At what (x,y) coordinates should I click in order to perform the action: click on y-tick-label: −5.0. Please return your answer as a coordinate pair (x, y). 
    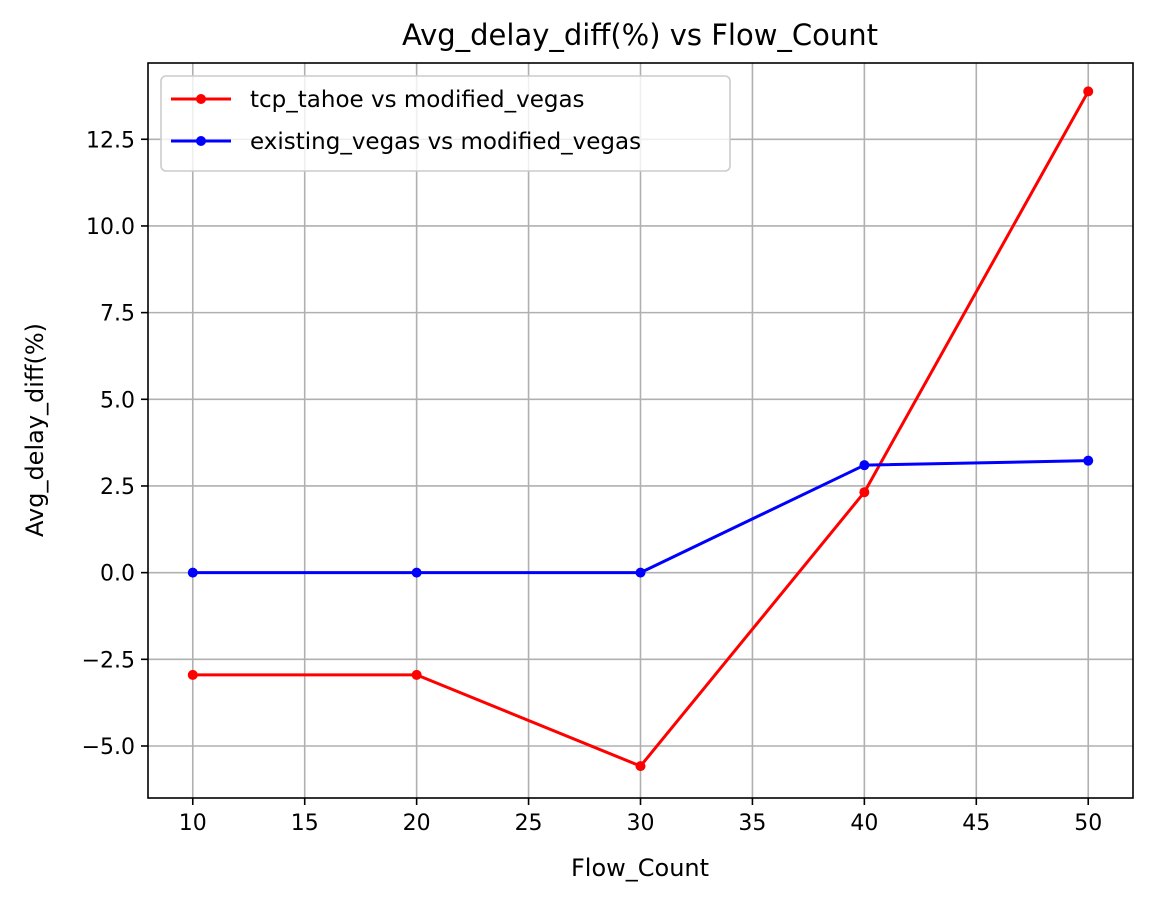
    Looking at the image, I should click on (108, 747).